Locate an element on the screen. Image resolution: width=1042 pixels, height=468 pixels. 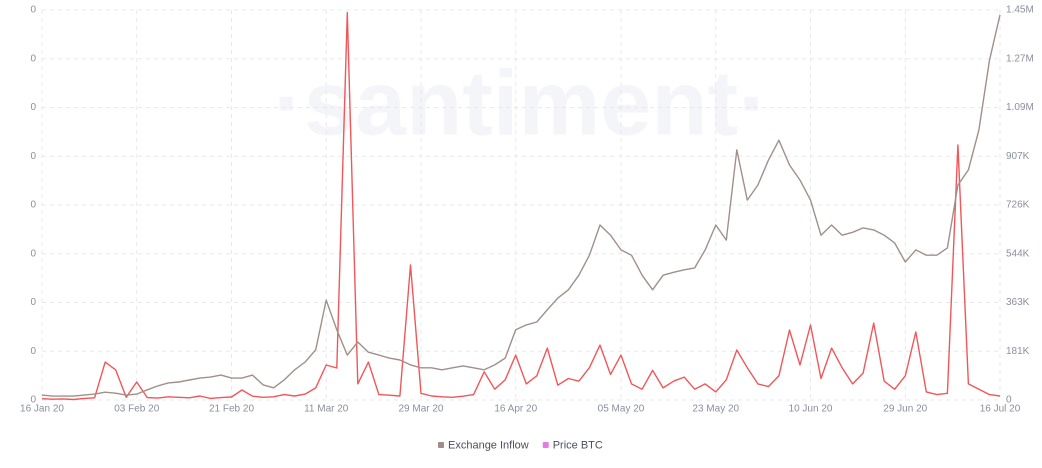
x-tick-label: 11 Mar 20 is located at coordinates (326, 409).